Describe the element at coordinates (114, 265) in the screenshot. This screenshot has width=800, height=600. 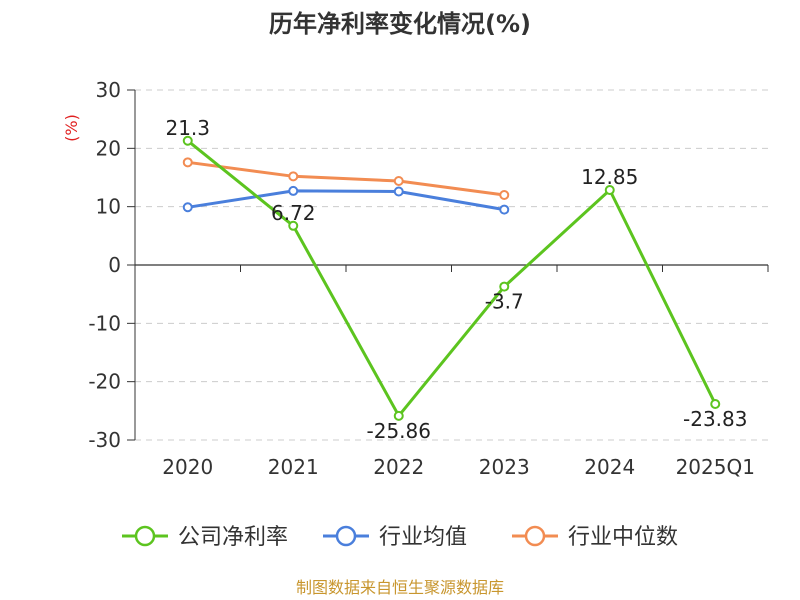
I see `y-tick-label: 0` at that location.